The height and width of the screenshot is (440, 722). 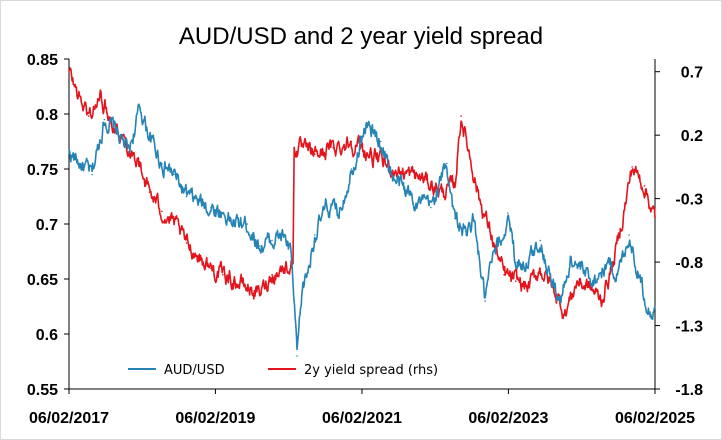 What do you see at coordinates (42, 60) in the screenshot?
I see `y-left-tick-label: 0.85` at bounding box center [42, 60].